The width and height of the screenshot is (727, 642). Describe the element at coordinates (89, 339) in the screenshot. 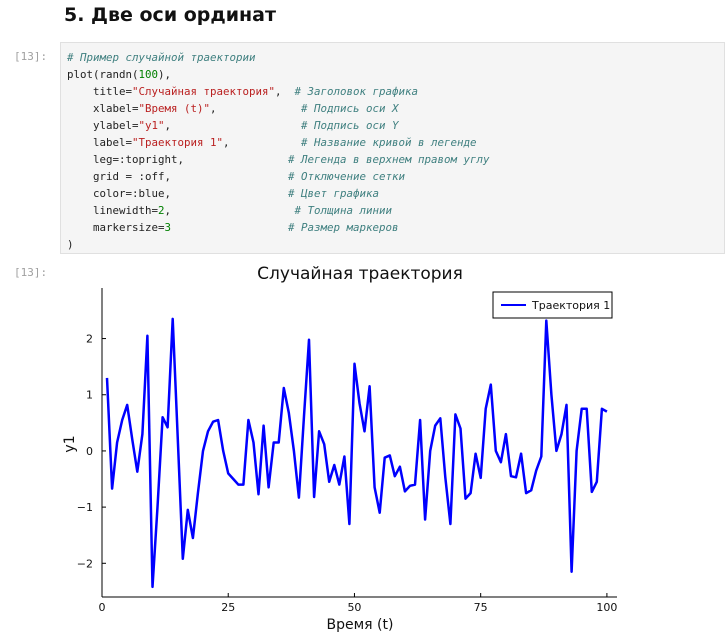

I see `y-tick-label: 2` at that location.